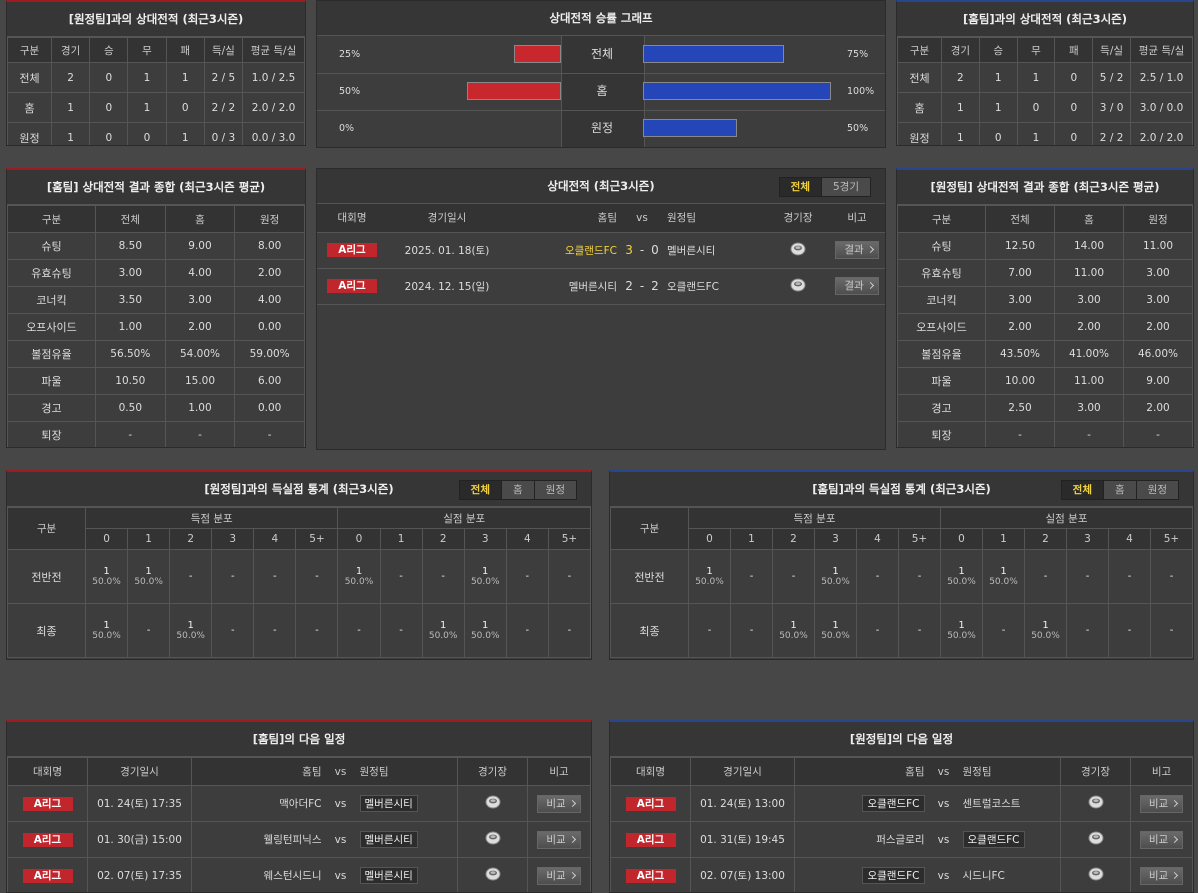 This screenshot has height=893, width=1198. I want to click on goal-row: 0 1 2 3 4 5+ 0 1 2 3 4 5+, so click(902, 539).